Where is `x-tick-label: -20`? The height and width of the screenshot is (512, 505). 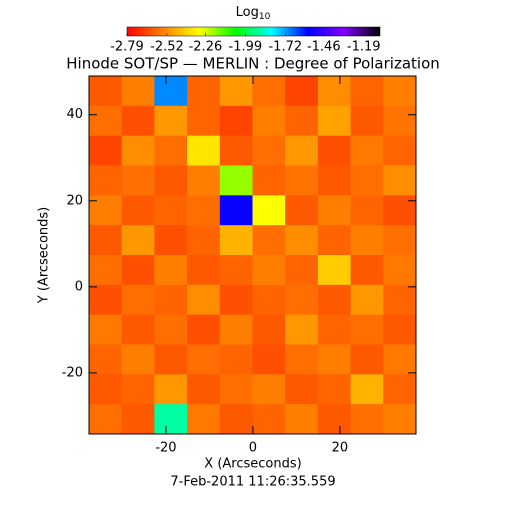
x-tick-label: -20 is located at coordinates (165, 448).